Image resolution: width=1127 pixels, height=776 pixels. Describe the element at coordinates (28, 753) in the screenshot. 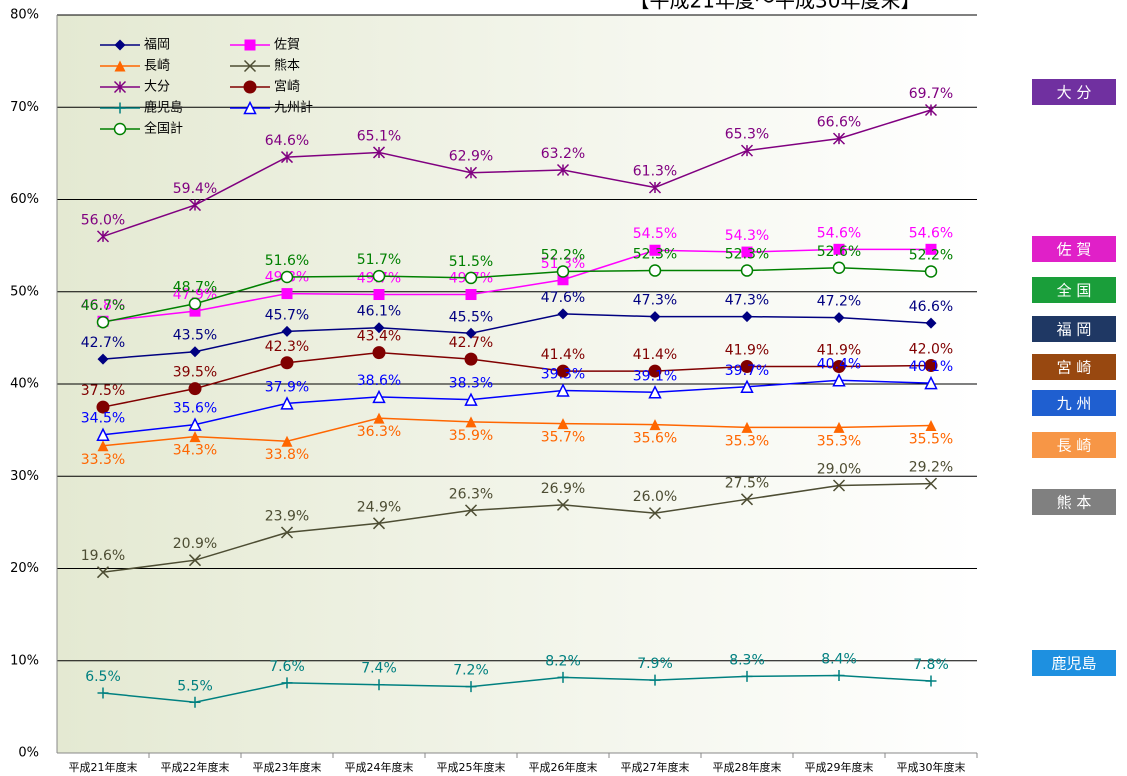

I see `y-tick-label: 0%` at that location.